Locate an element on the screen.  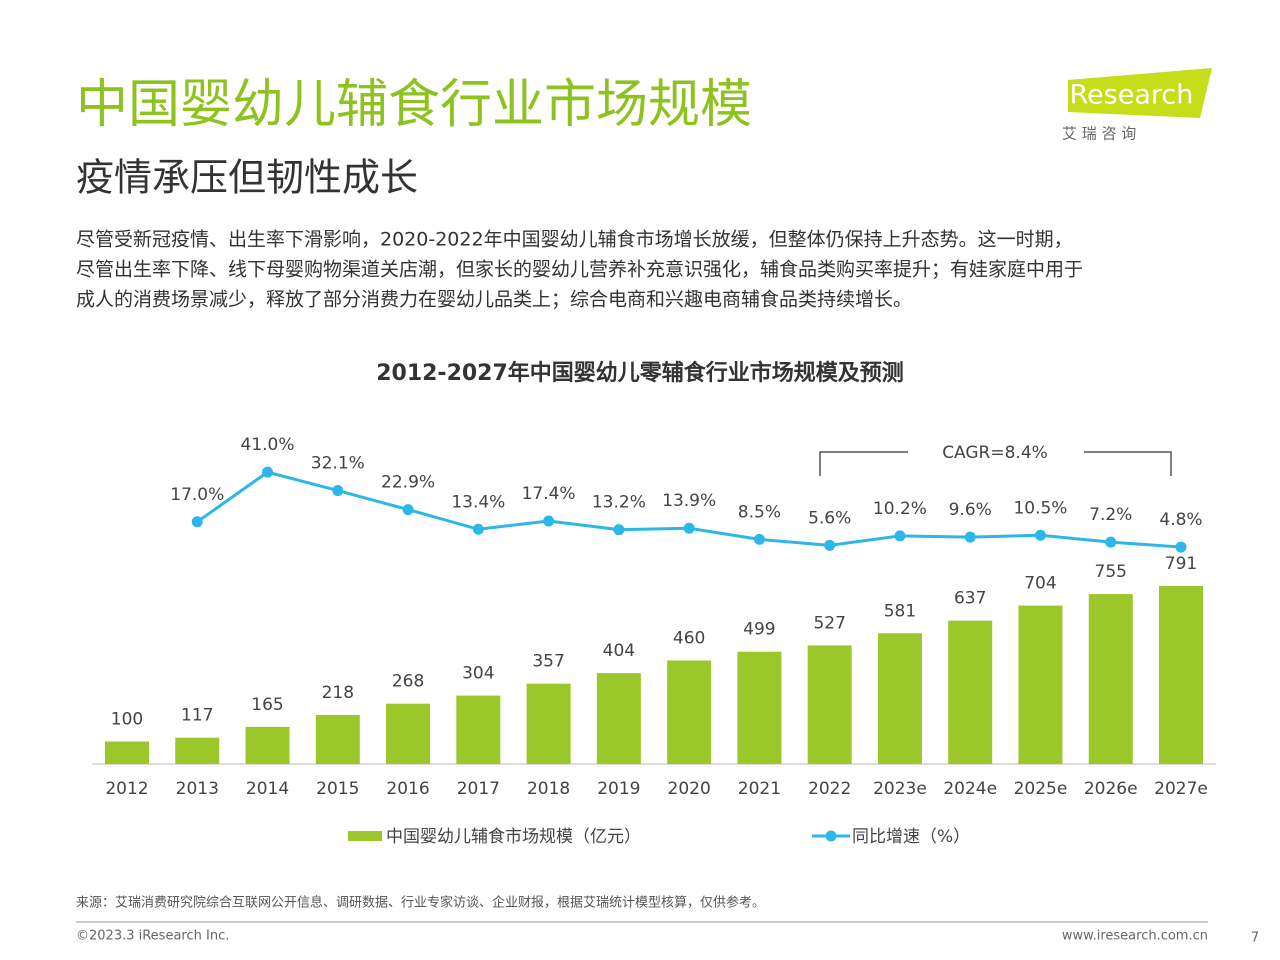
data-label: 704 is located at coordinates (1040, 584).